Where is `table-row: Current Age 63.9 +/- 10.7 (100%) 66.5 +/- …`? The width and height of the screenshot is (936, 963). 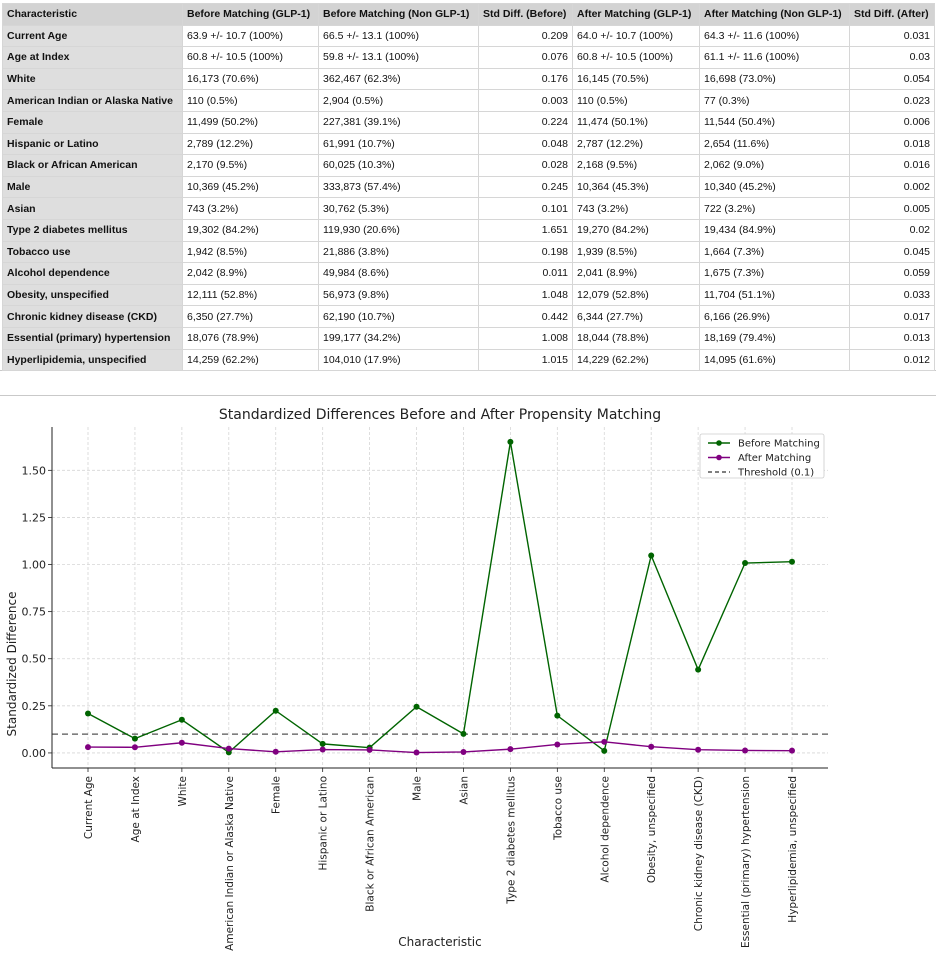 table-row: Current Age 63.9 +/- 10.7 (100%) 66.5 +/- … is located at coordinates (468, 36).